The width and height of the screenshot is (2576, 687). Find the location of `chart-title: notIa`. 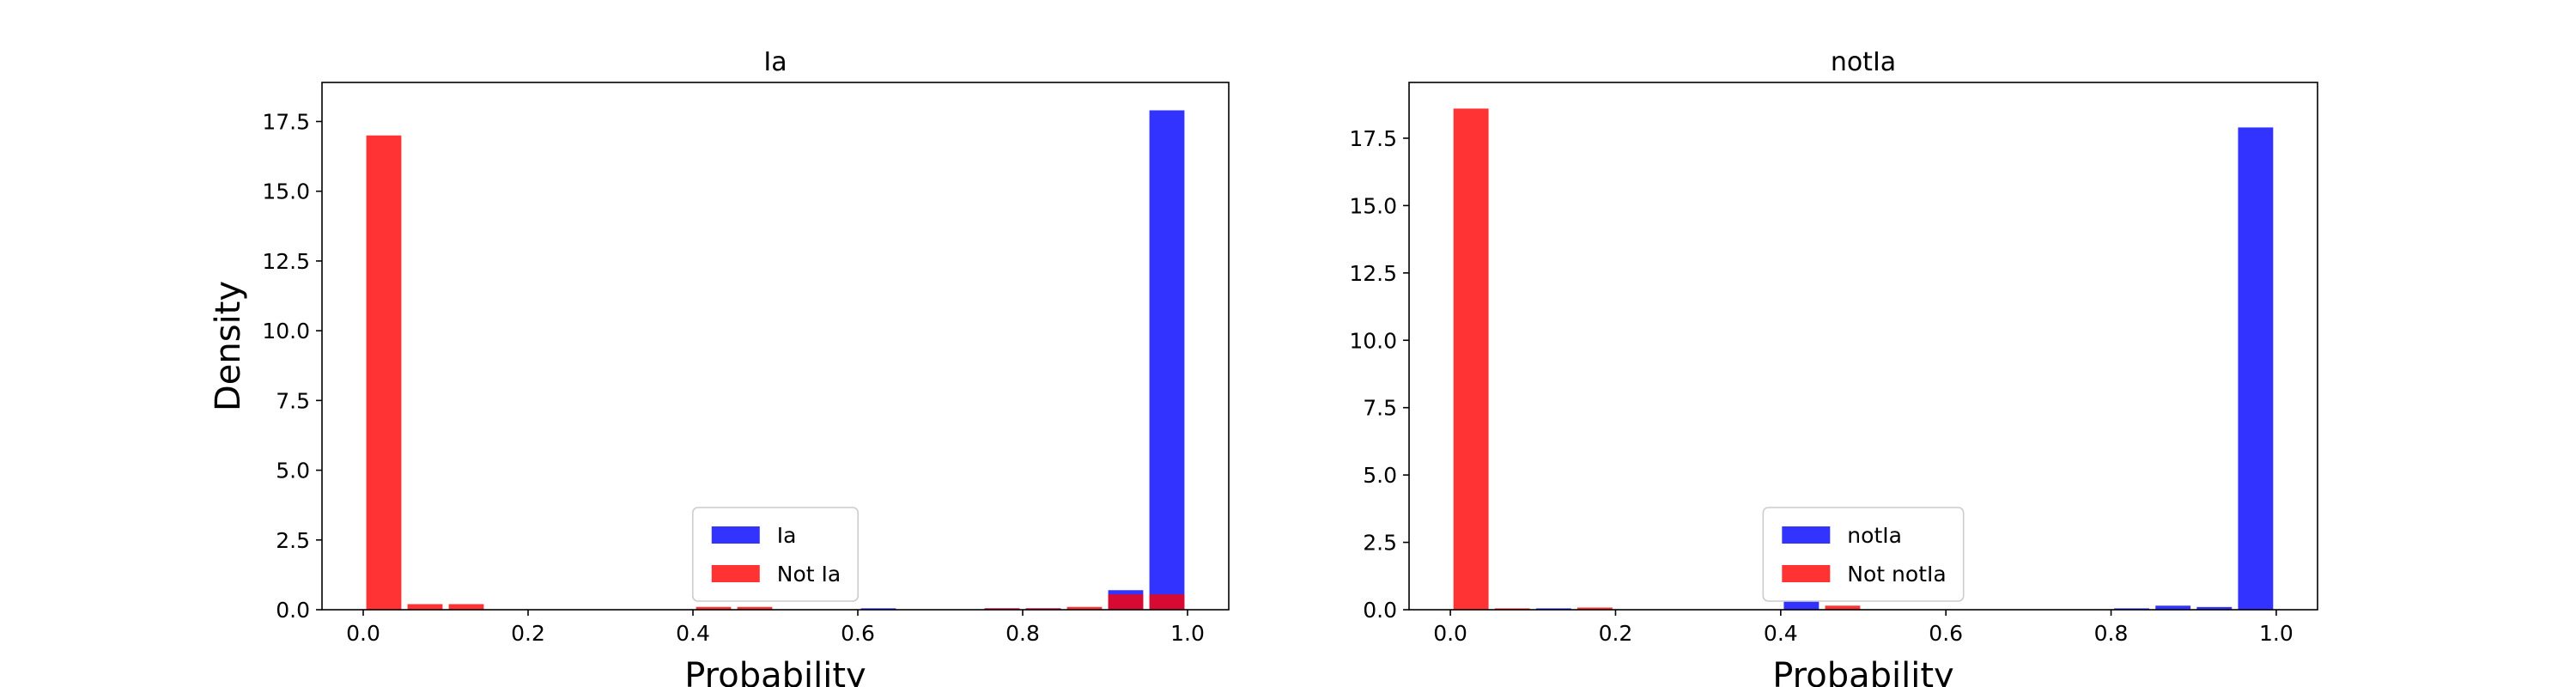

chart-title: notIa is located at coordinates (1864, 62).